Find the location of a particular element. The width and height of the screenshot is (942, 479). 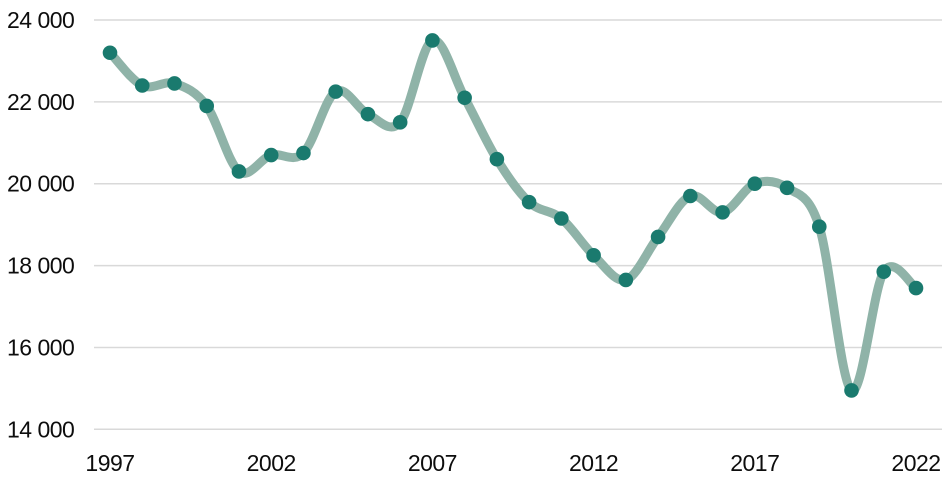

data-point-2022 is located at coordinates (916, 288).